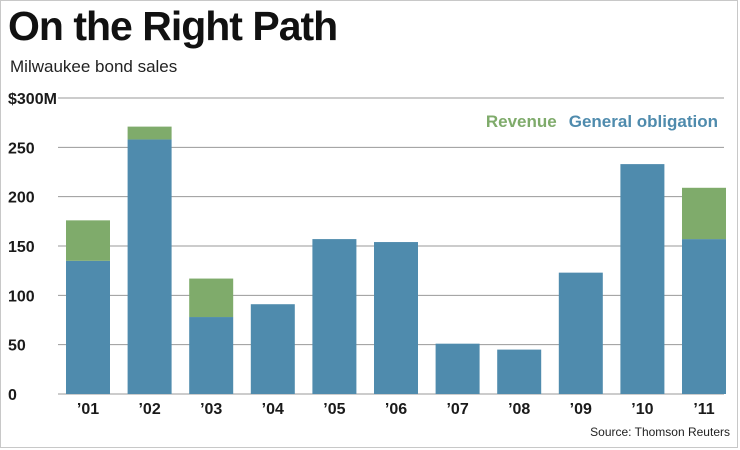  I want to click on y-tick-label: 50, so click(17, 346).